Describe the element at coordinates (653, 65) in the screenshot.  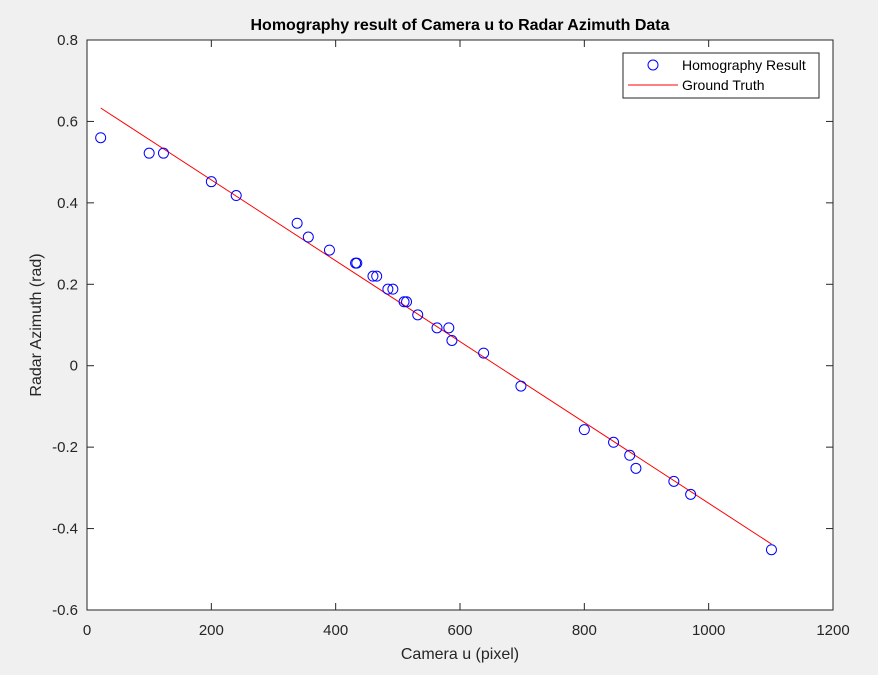
I see `legend-marker-homography-result` at that location.